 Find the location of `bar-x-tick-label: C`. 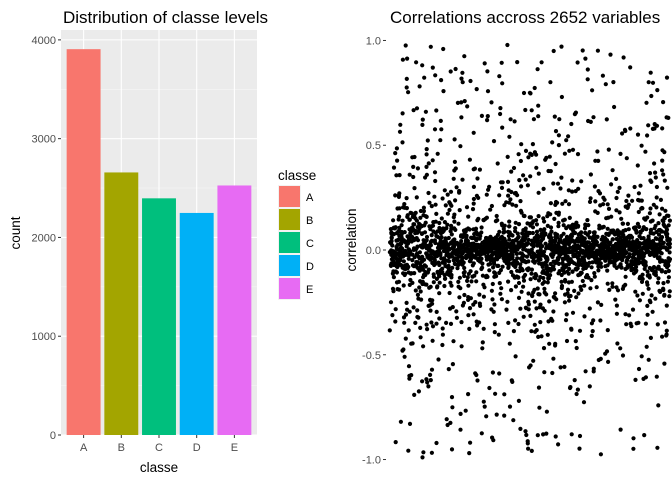

bar-x-tick-label: C is located at coordinates (159, 448).